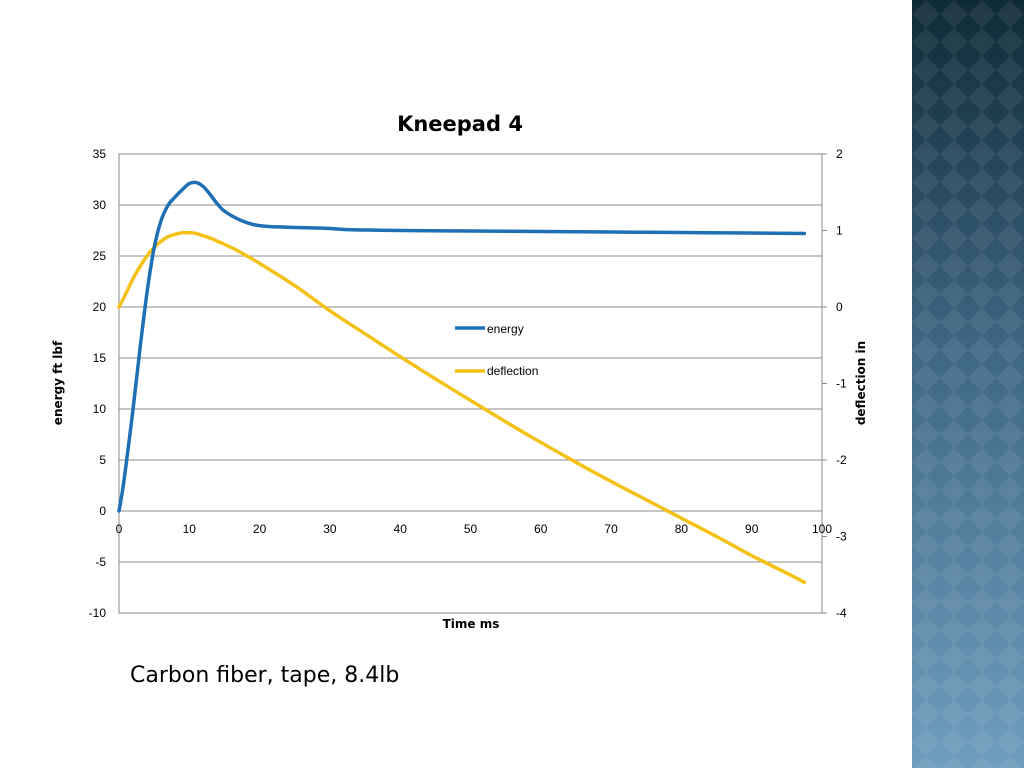  What do you see at coordinates (119, 529) in the screenshot?
I see `x-tick-label: 0` at bounding box center [119, 529].